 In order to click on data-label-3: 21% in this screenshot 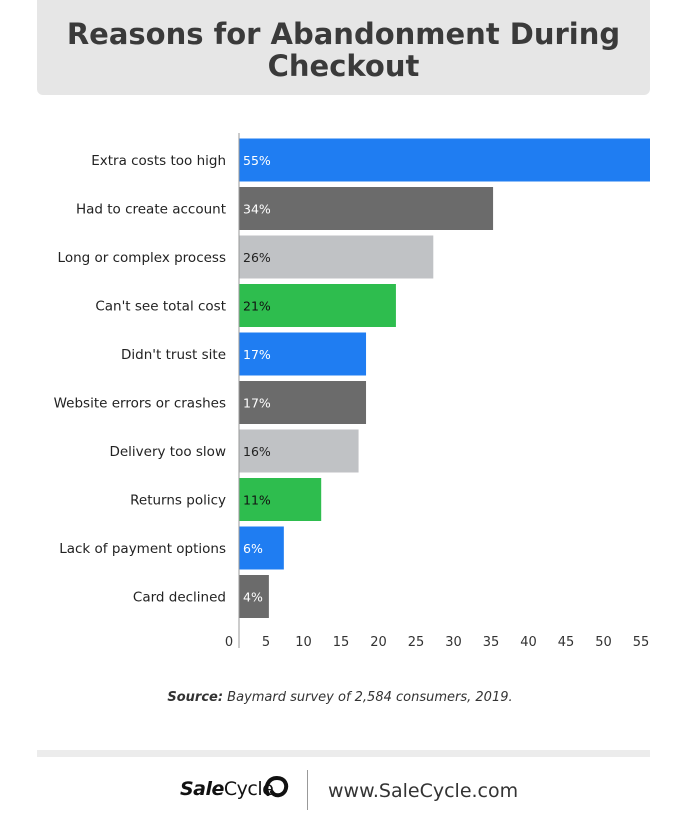, I will do `click(257, 306)`.